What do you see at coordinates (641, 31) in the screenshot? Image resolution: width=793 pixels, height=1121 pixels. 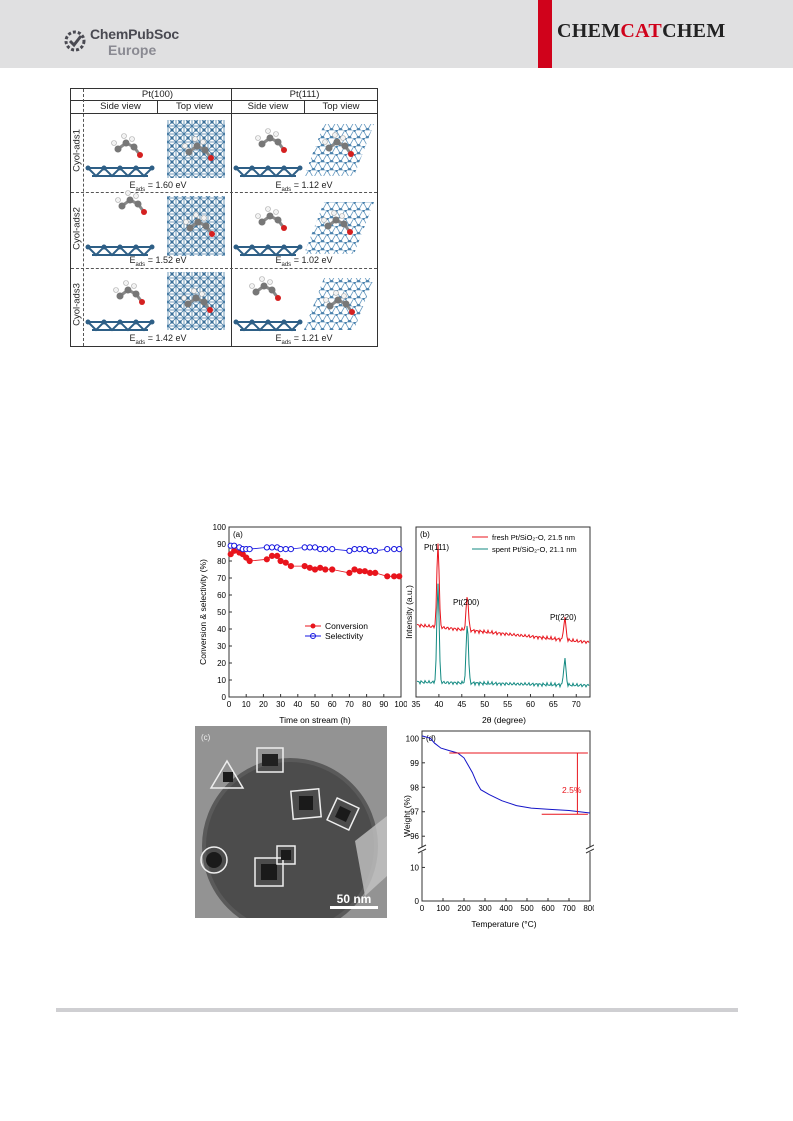 I see `journal-title: CHEMCATCHEM` at bounding box center [641, 31].